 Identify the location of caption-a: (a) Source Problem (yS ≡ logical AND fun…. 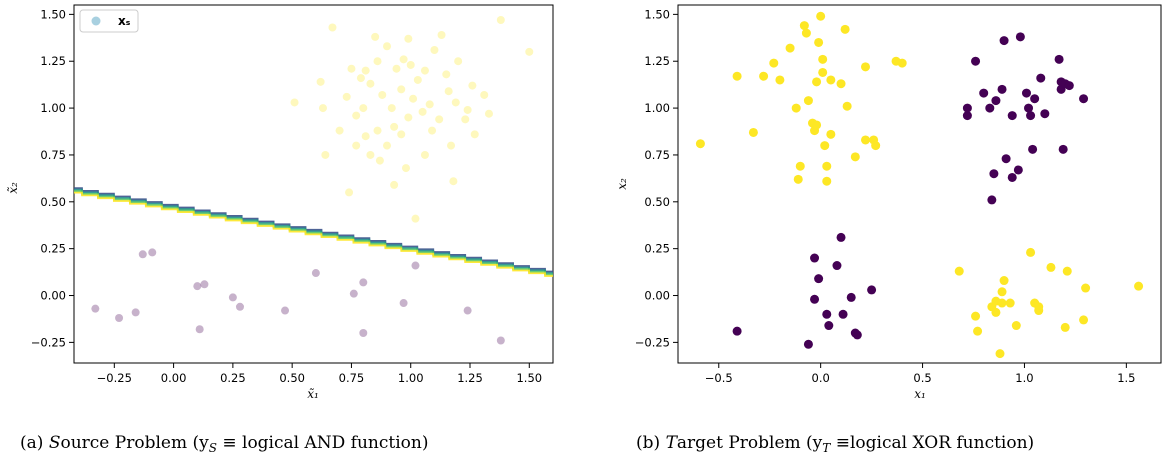
(224, 444).